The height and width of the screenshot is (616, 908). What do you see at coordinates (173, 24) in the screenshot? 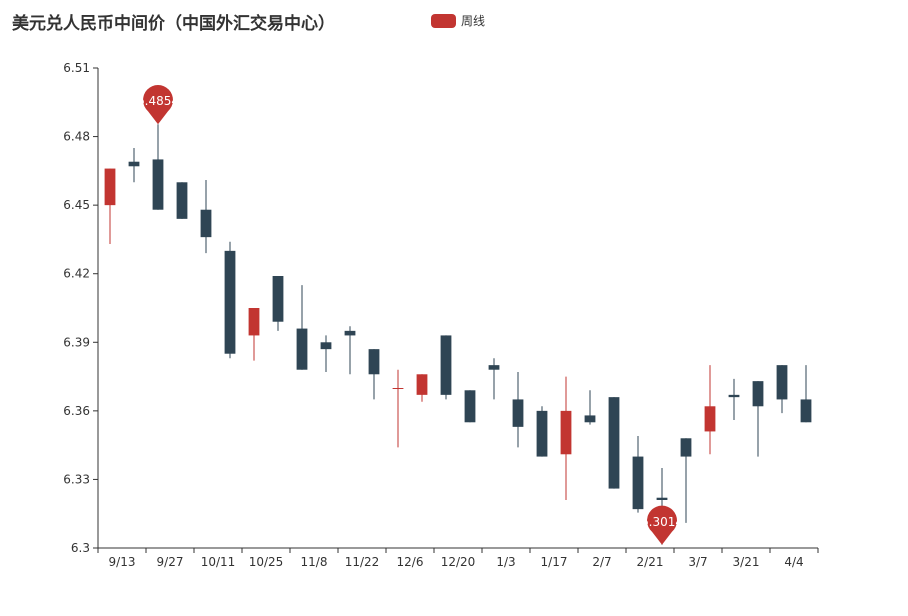
I see `chart-title: 美元兑人民币中间价（中国外汇交易中心）` at bounding box center [173, 24].